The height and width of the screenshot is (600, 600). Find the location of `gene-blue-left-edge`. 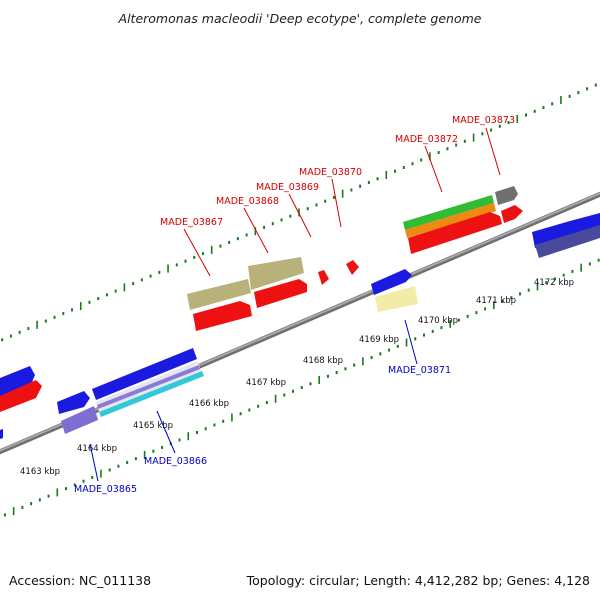

gene-blue-left-edge is located at coordinates (17, 382).